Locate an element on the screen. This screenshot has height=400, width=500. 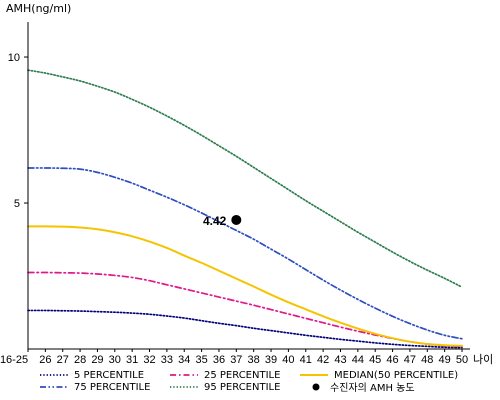
legend-label: 수진자의 AMH 농도 is located at coordinates (372, 388).